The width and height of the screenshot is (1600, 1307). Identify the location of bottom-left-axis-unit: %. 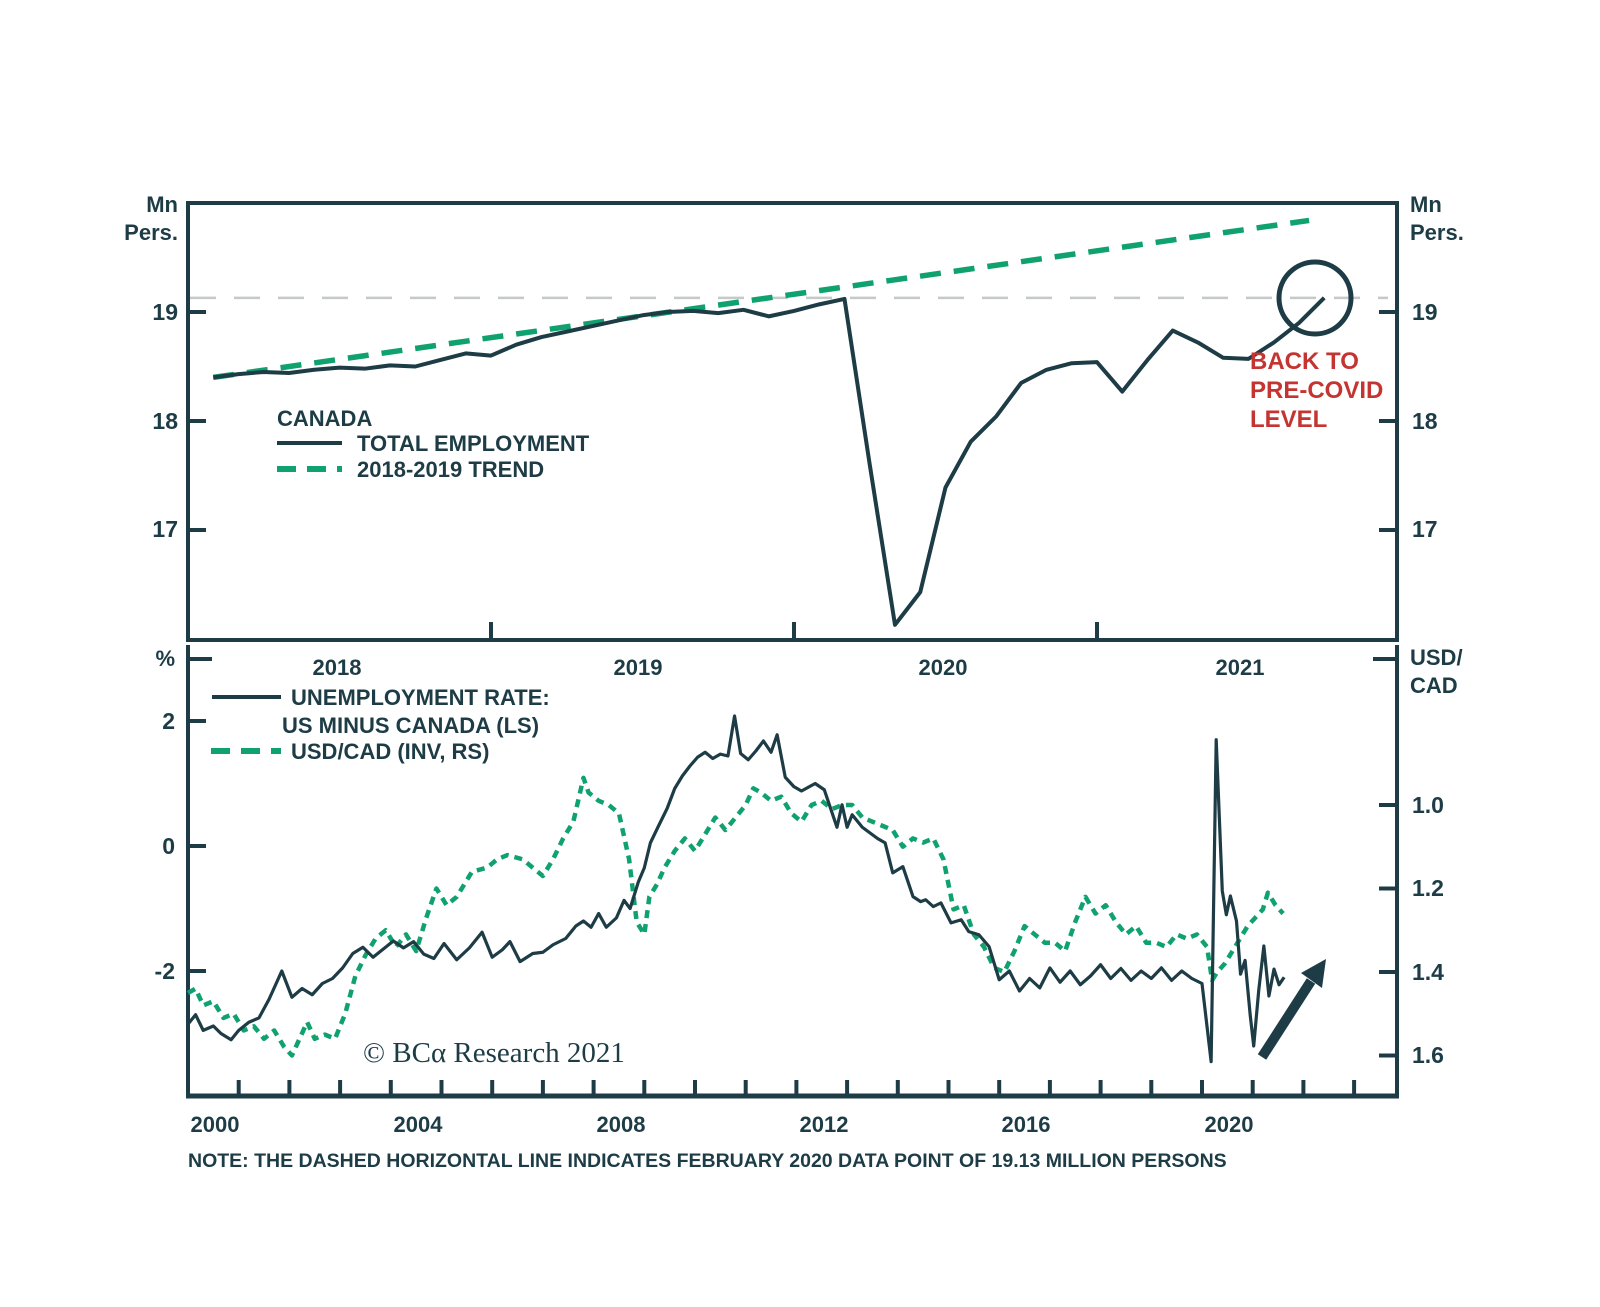
(165, 658).